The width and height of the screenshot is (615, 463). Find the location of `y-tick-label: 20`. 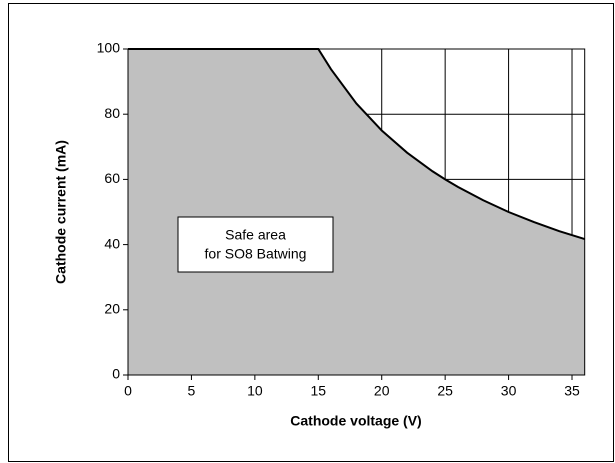

y-tick-label: 20 is located at coordinates (112, 309).